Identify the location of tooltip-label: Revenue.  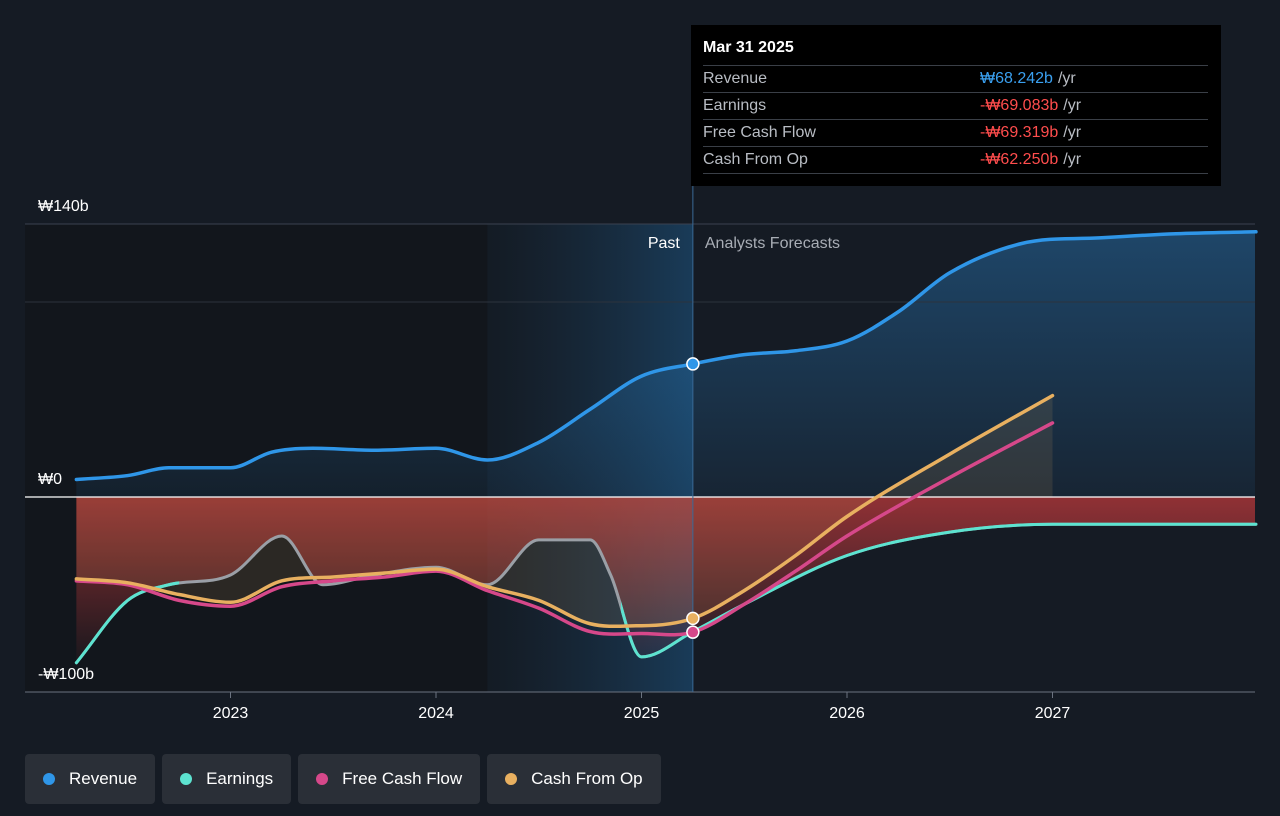
(735, 78).